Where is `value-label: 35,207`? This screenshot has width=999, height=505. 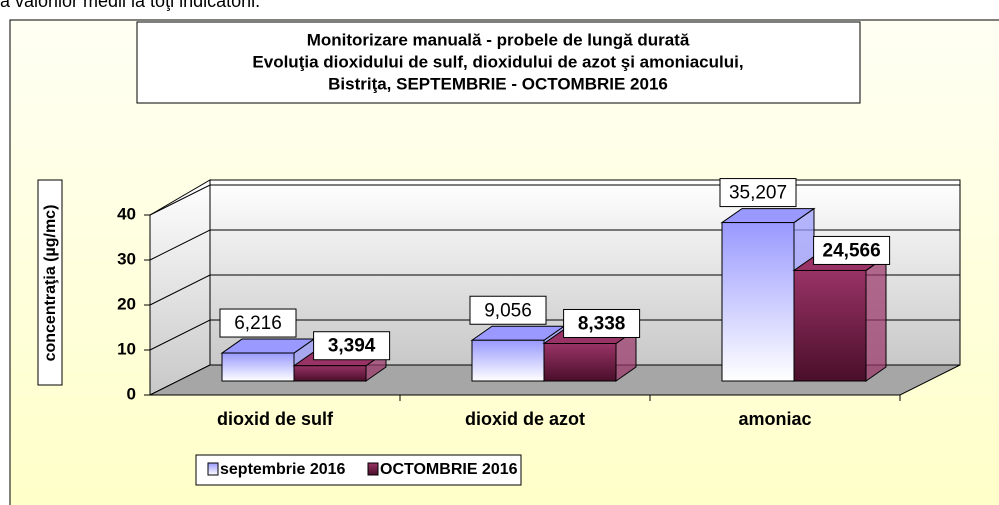 value-label: 35,207 is located at coordinates (758, 193).